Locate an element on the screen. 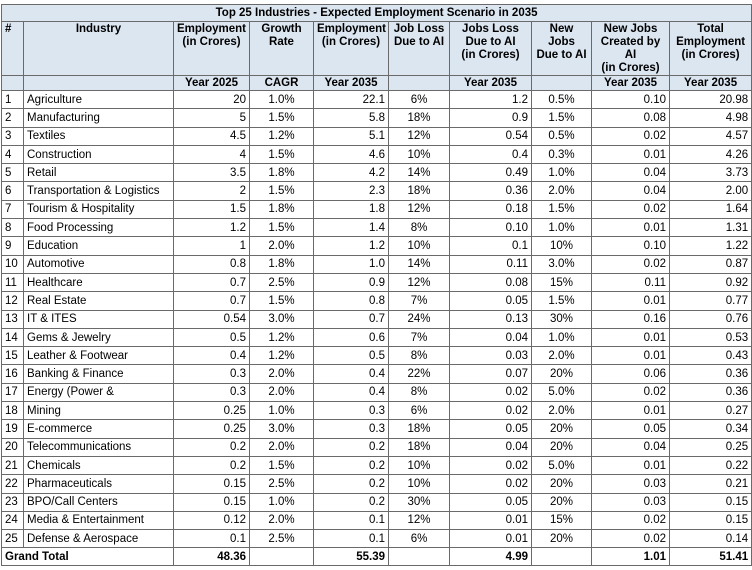  data-cell: 0.18 is located at coordinates (490, 209).